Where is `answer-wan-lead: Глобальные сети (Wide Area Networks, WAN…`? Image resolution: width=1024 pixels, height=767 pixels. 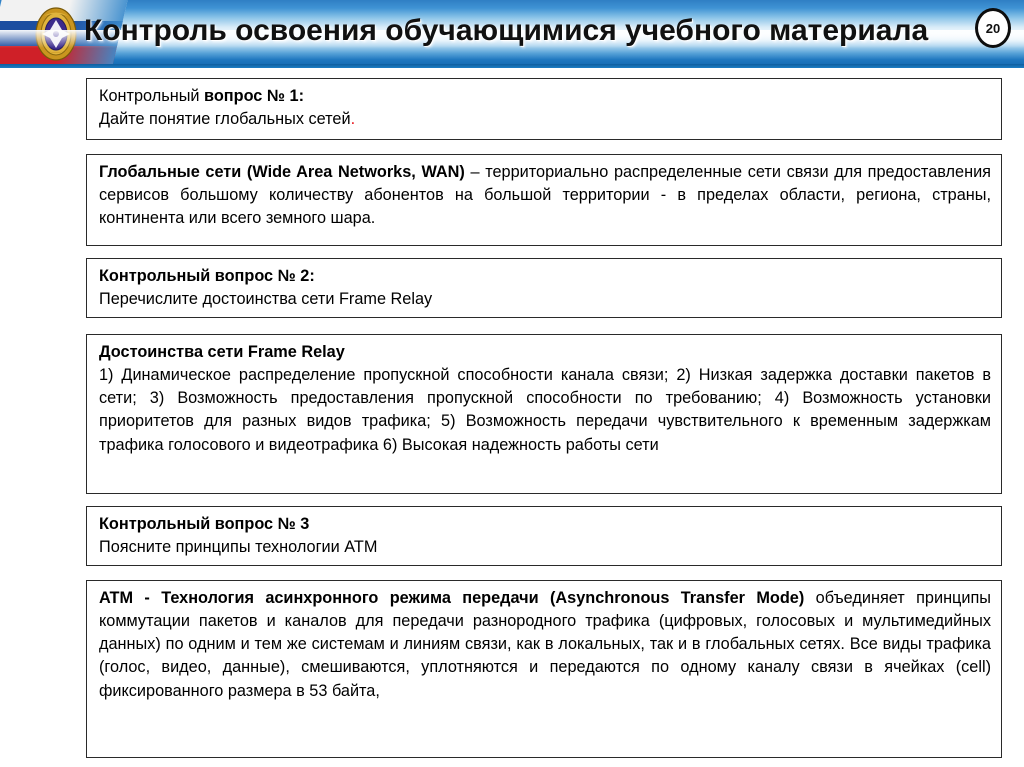 answer-wan-lead: Глобальные сети (Wide Area Networks, WAN… is located at coordinates (282, 172).